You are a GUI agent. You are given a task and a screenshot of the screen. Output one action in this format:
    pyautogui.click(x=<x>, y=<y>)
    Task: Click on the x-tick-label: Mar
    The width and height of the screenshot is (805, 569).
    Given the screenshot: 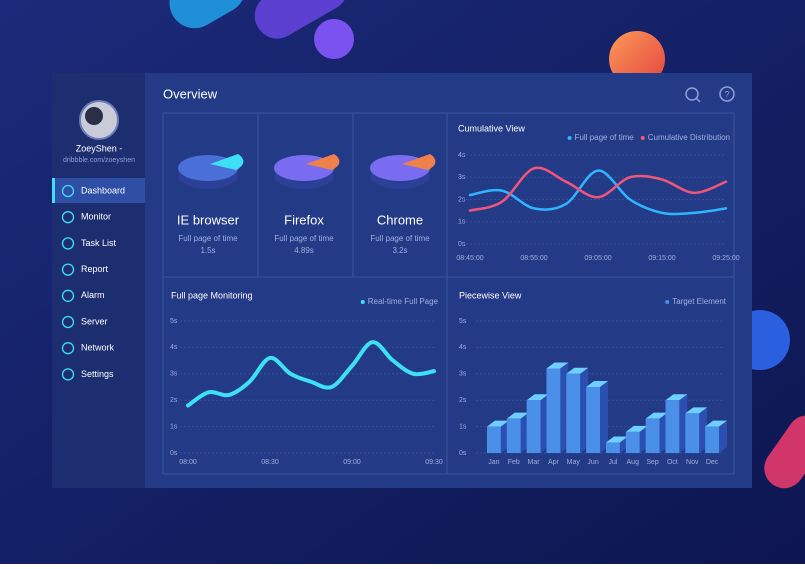 What is the action you would take?
    pyautogui.click(x=534, y=462)
    